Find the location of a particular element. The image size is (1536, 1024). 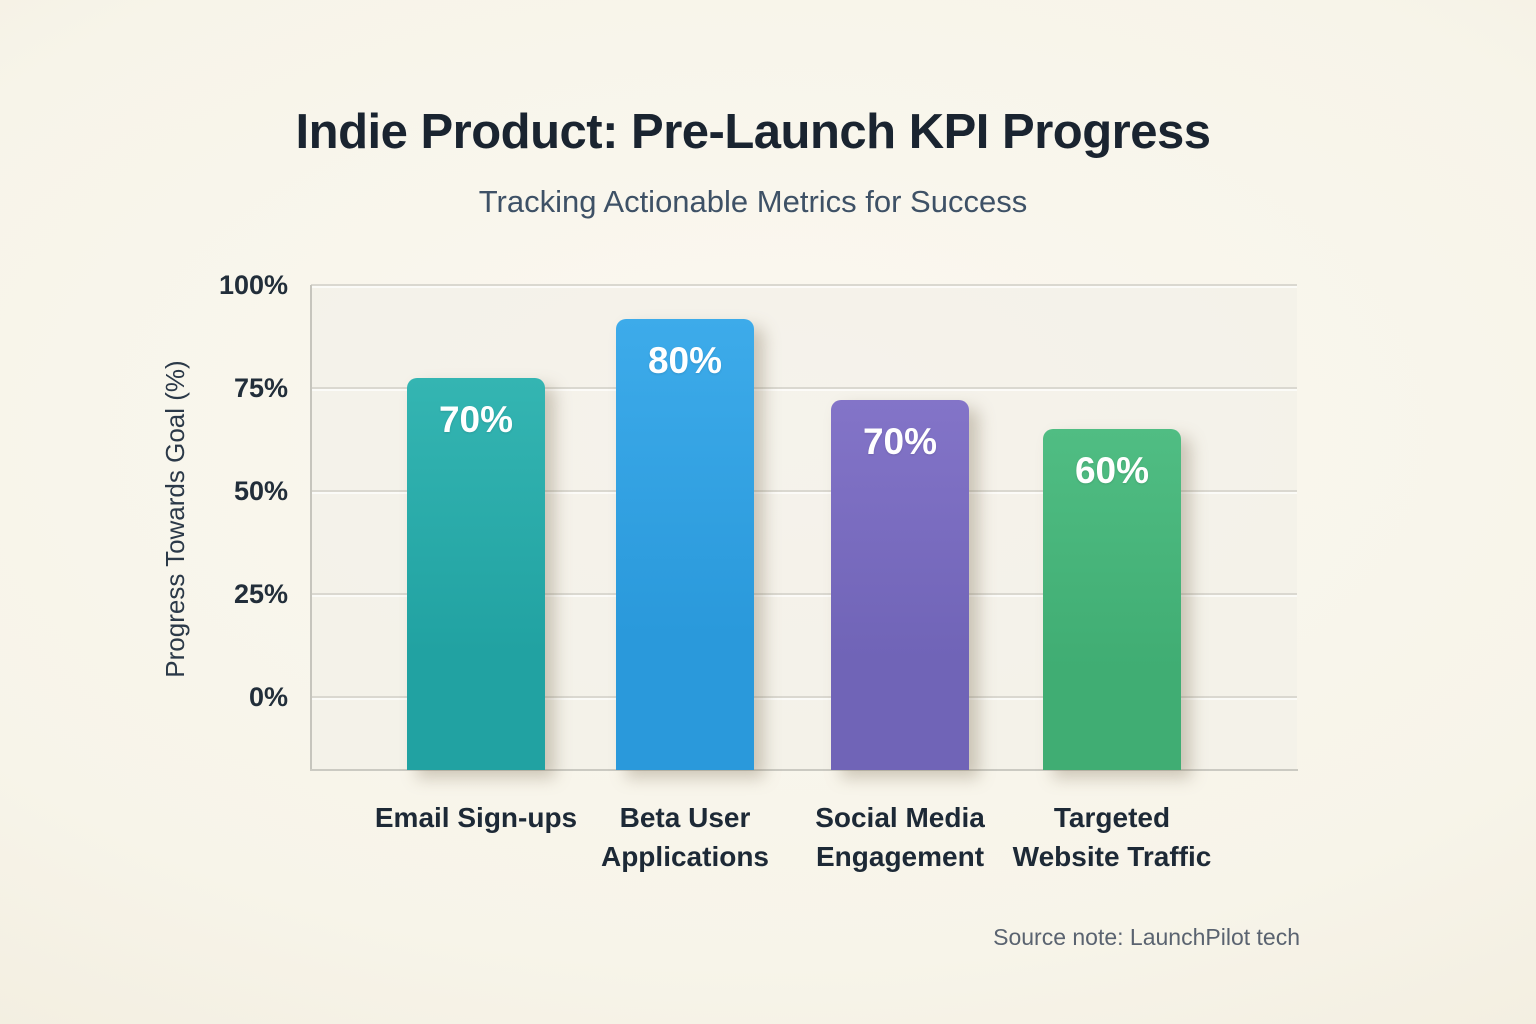

bar-value-label: 60% is located at coordinates (1112, 471).